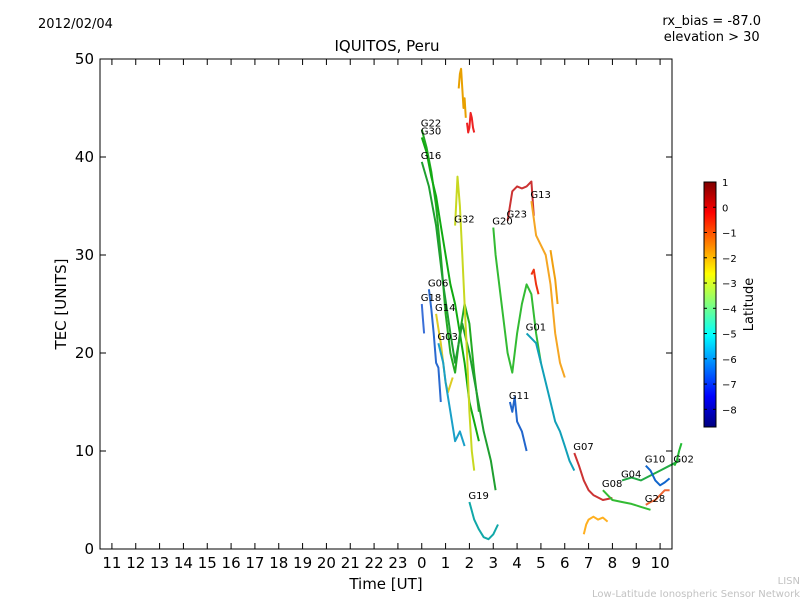 This screenshot has height=601, width=800. What do you see at coordinates (493, 563) in the screenshot?
I see `x-tick-label: 3` at bounding box center [493, 563].